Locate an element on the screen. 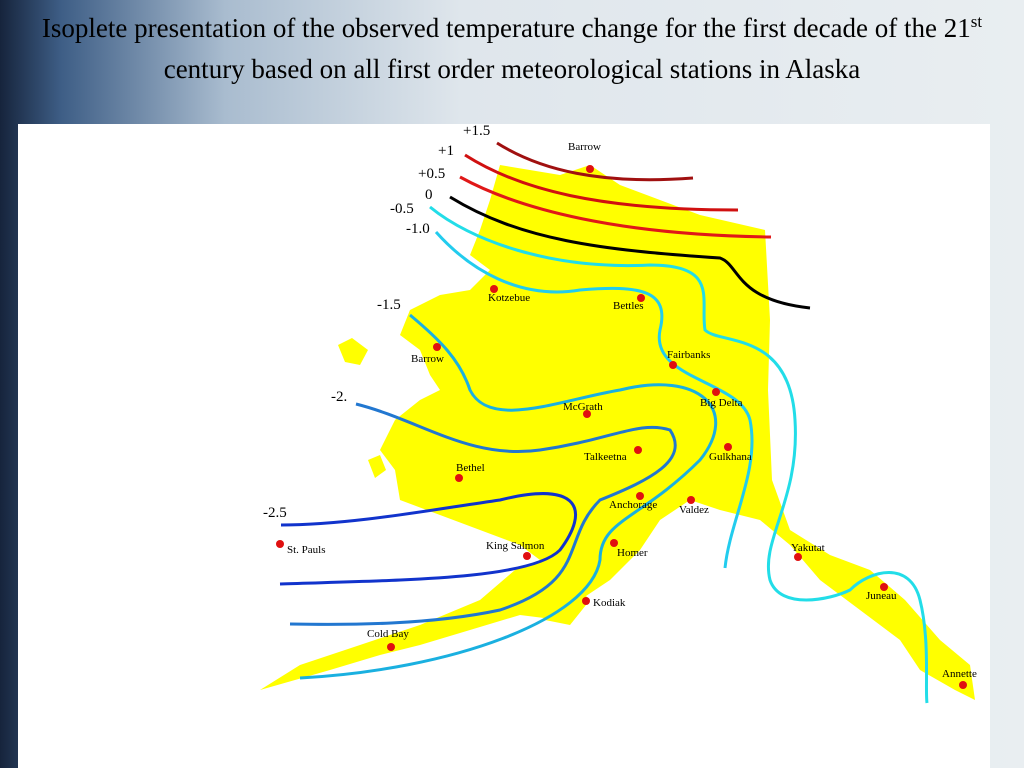  isoline-label: -0.5 is located at coordinates (402, 209).